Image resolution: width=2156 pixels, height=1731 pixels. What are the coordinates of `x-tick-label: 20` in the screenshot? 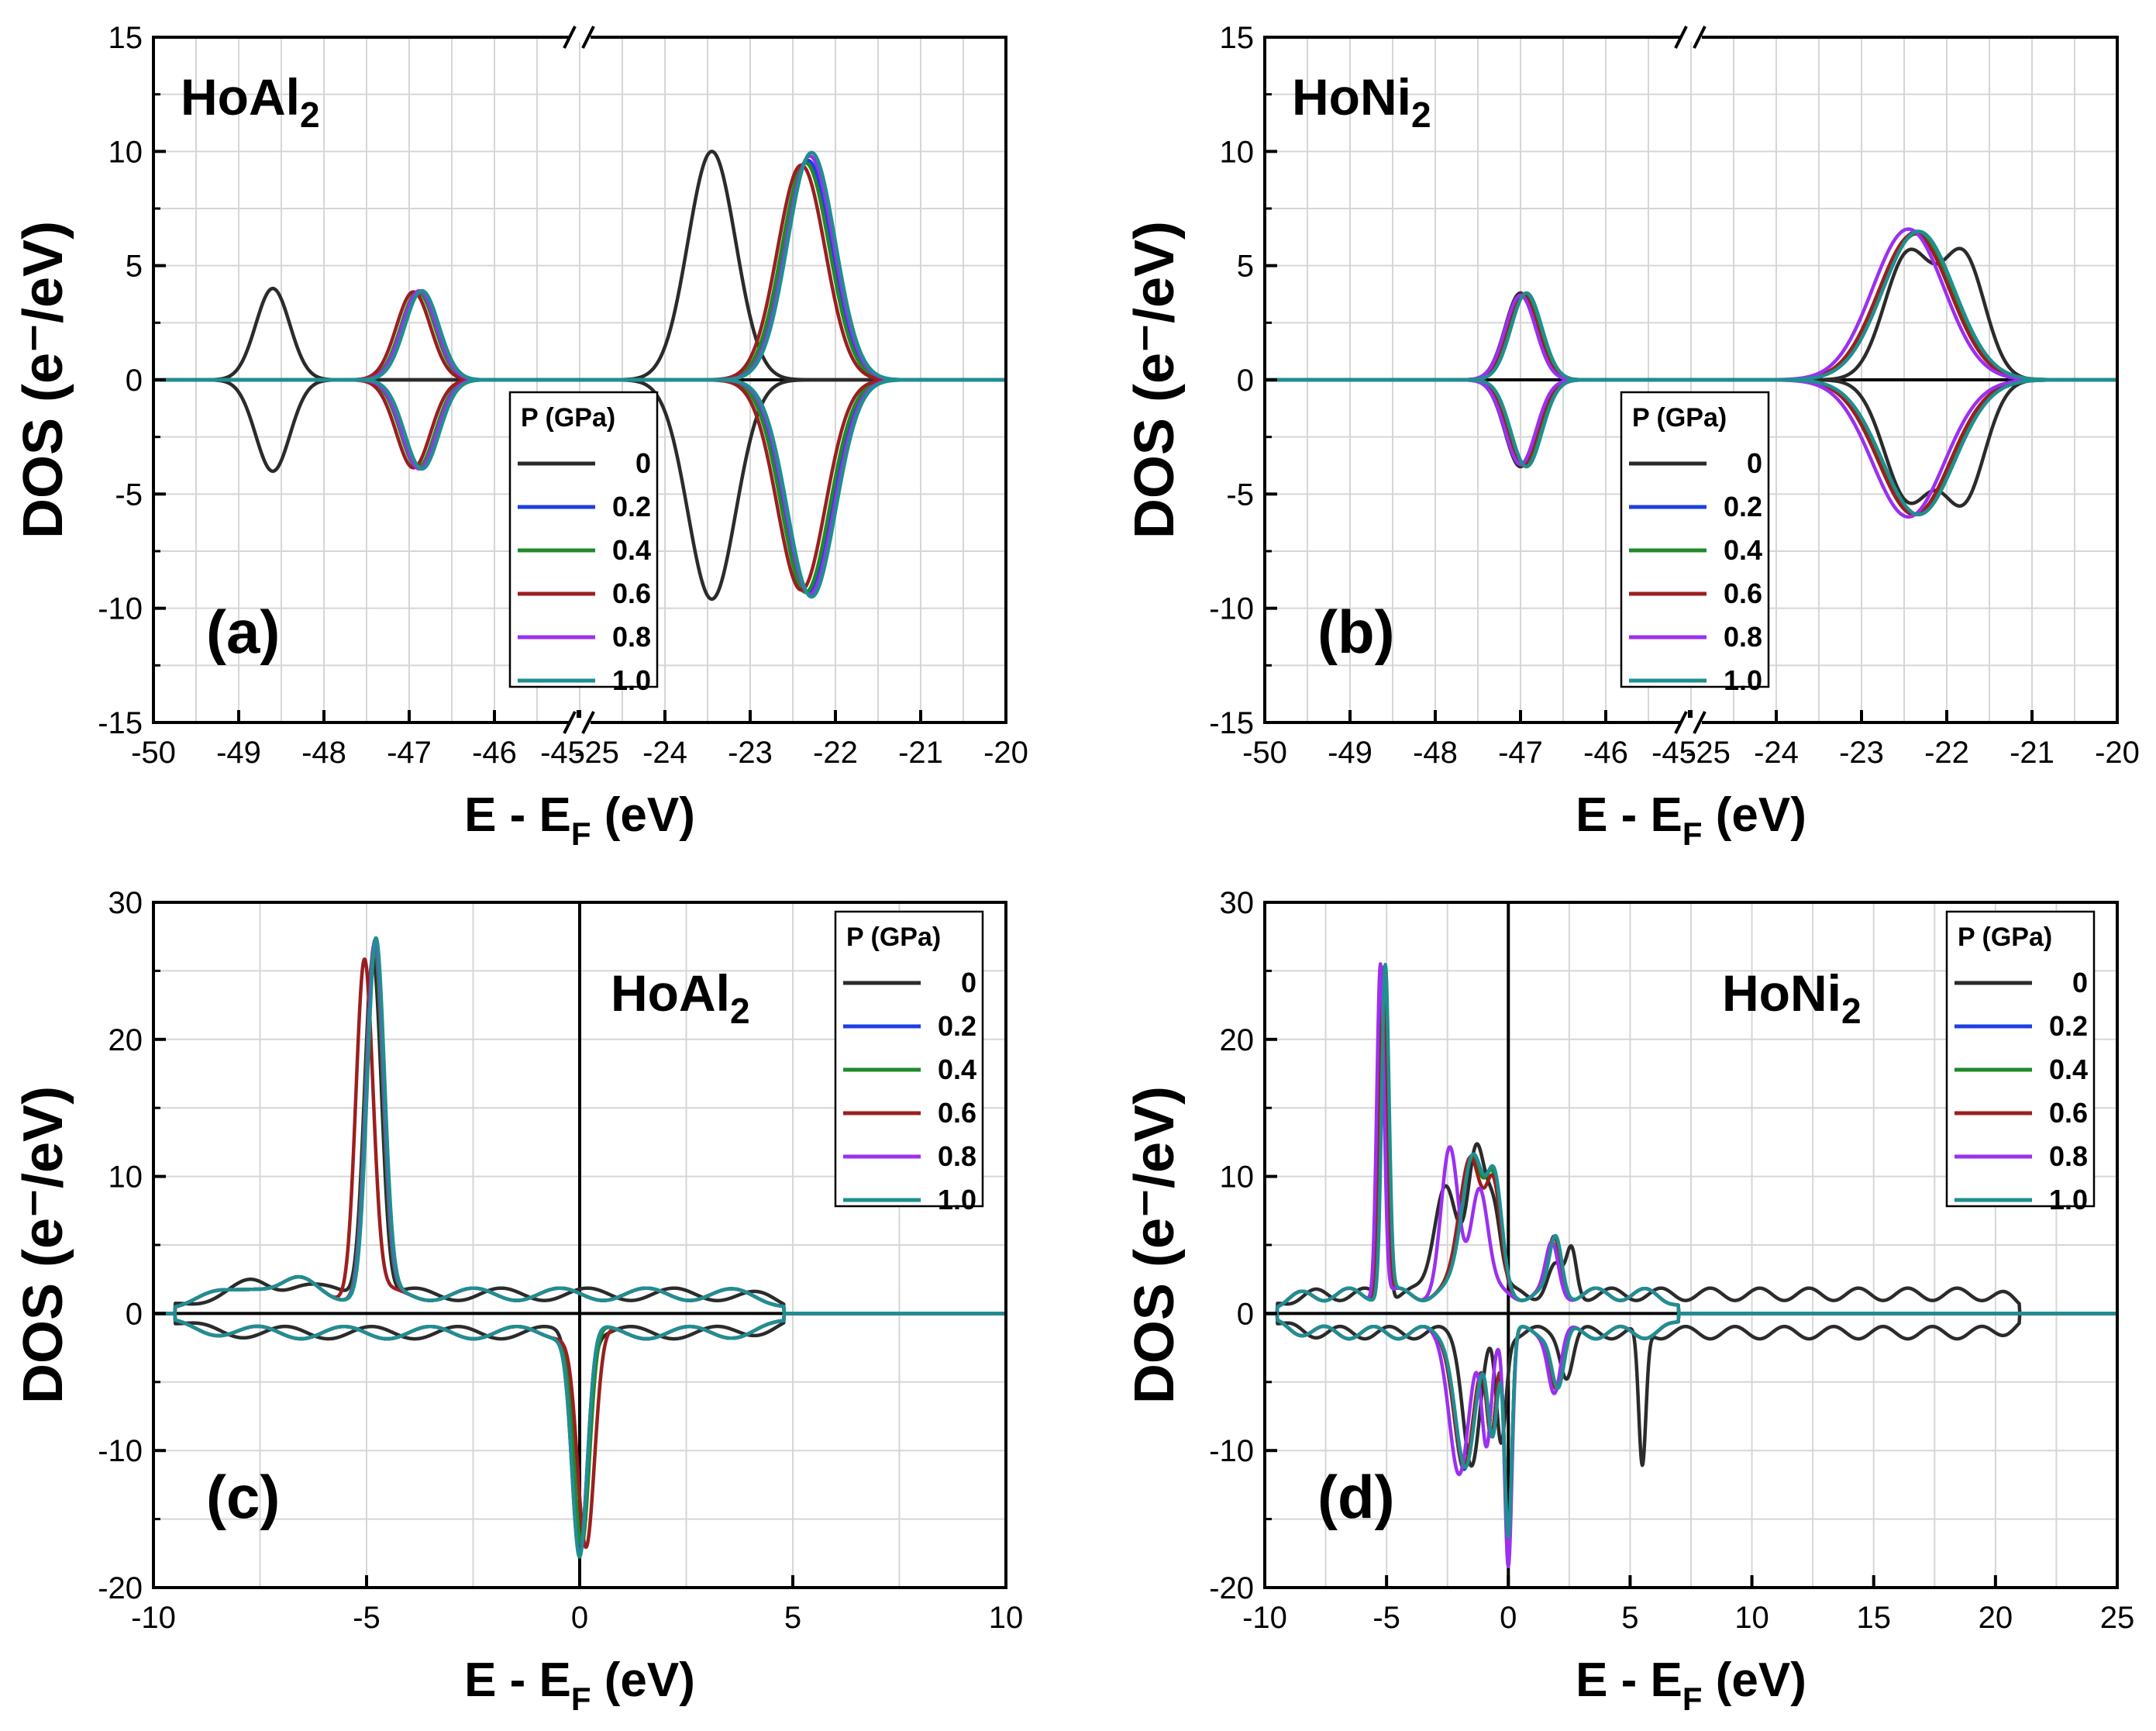 It's located at (1996, 1618).